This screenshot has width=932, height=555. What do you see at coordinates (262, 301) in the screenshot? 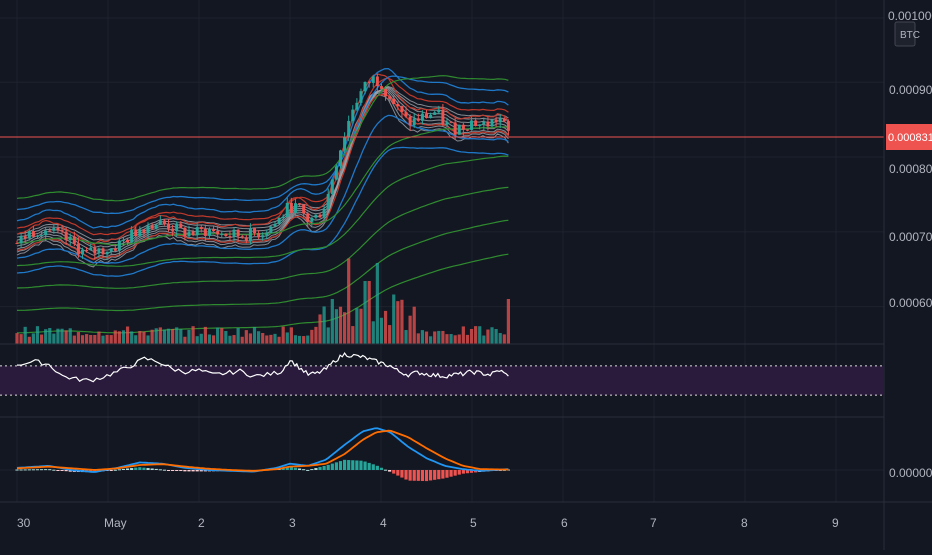
I see `volume-bars` at bounding box center [262, 301].